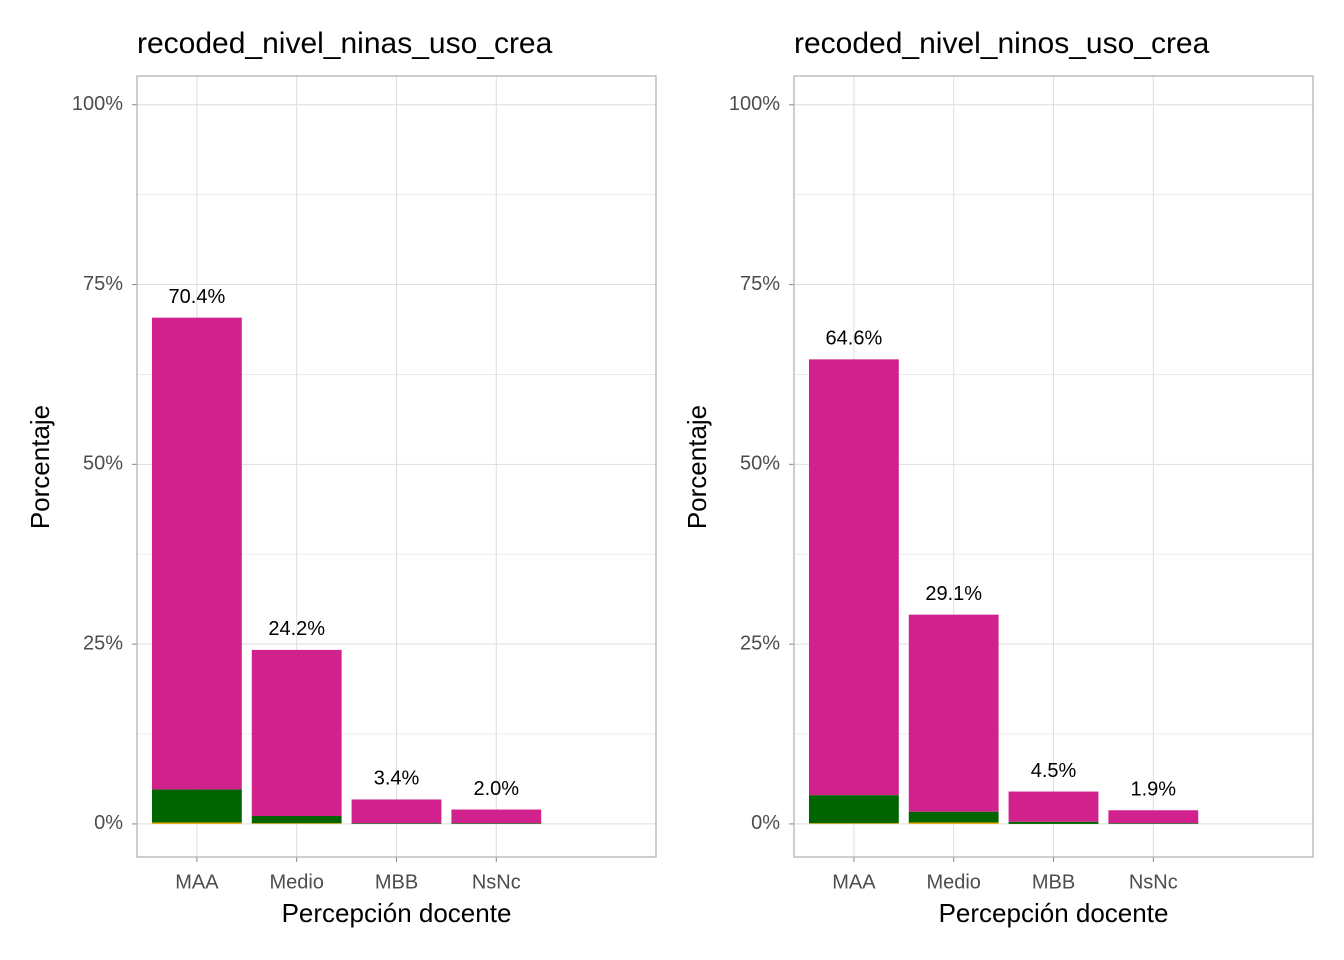 Image resolution: width=1344 pixels, height=960 pixels. Describe the element at coordinates (296, 629) in the screenshot. I see `data-label: 24.2%` at that location.